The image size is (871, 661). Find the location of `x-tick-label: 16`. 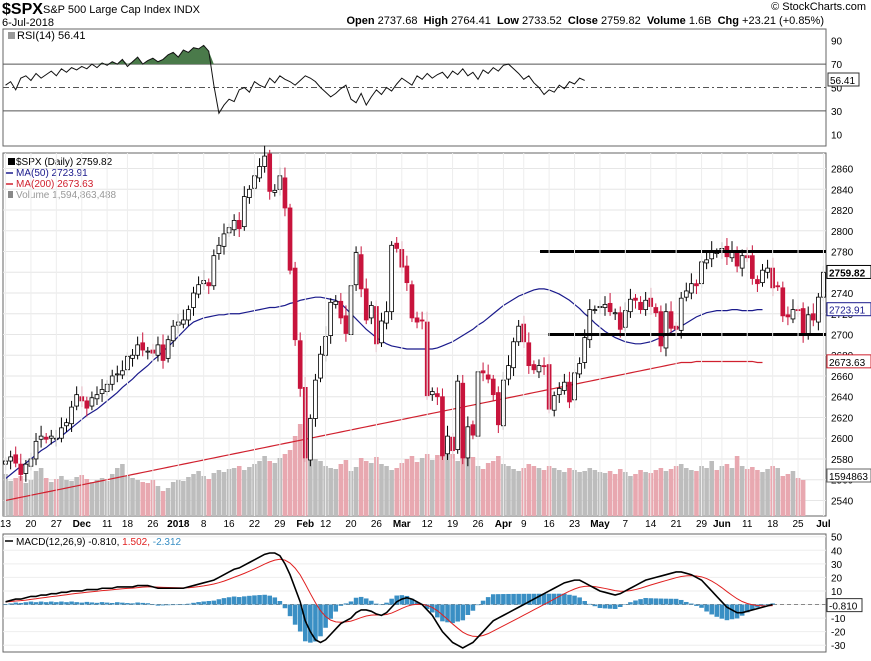

x-tick-label: 16 is located at coordinates (550, 524).